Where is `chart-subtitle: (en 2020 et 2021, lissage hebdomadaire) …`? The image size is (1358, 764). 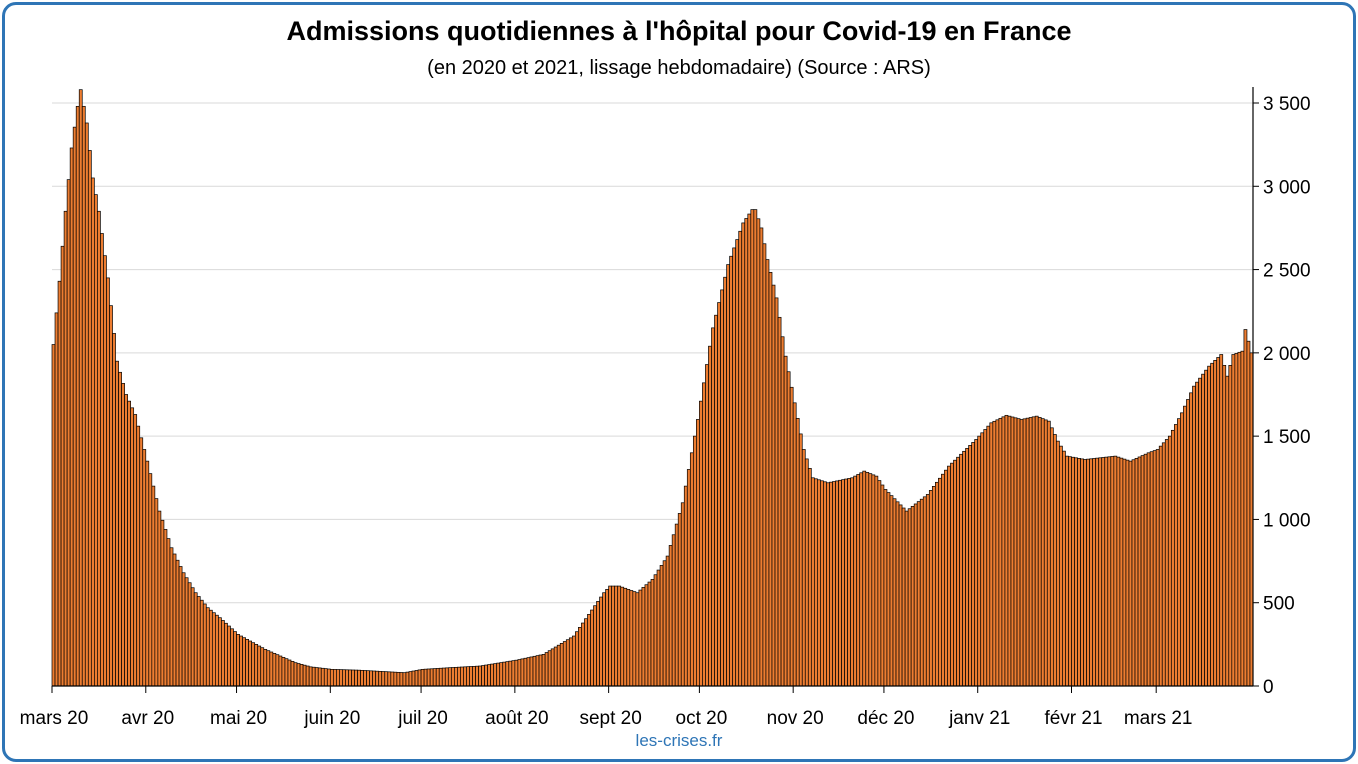
chart-subtitle: (en 2020 et 2021, lissage hebdomadaire) … is located at coordinates (679, 68).